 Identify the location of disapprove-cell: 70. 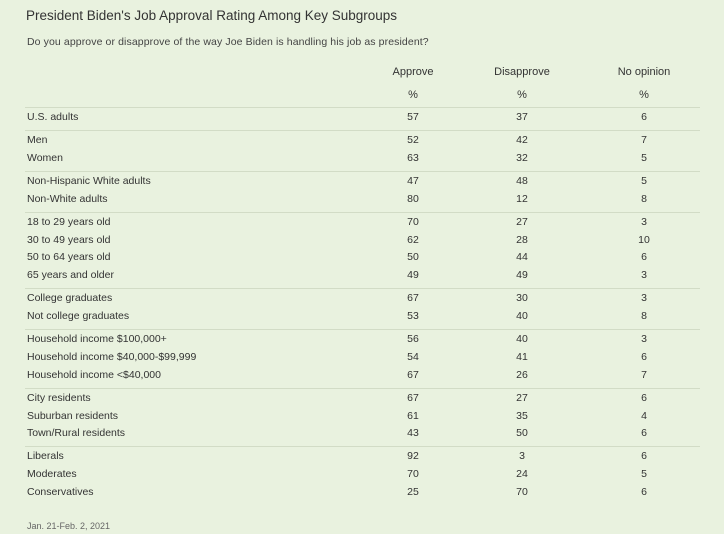
(522, 491).